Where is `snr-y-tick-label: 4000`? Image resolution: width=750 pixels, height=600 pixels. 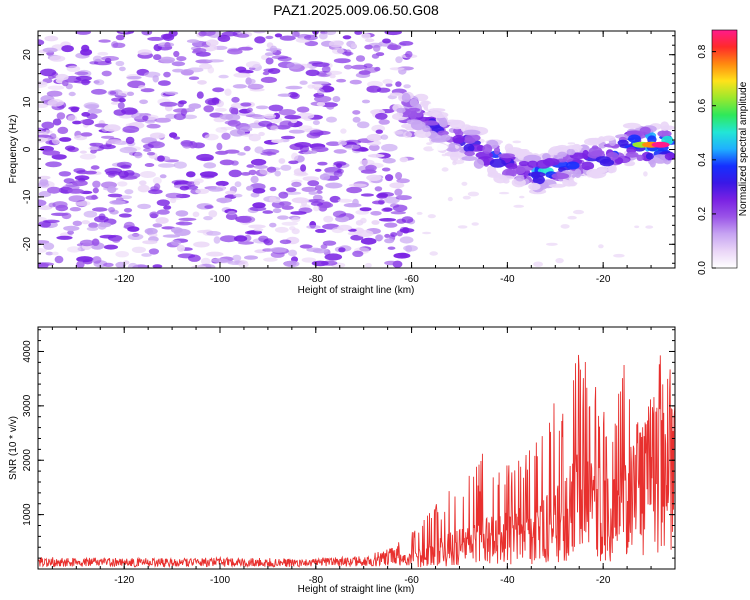 snr-y-tick-label: 4000 is located at coordinates (27, 351).